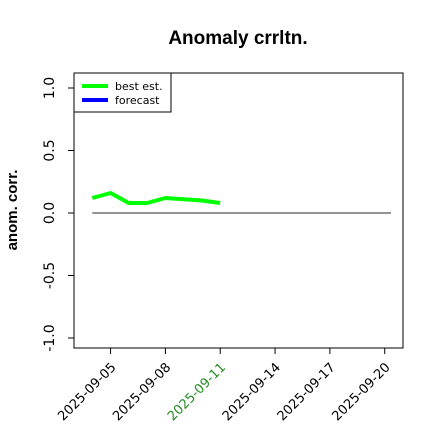  I want to click on y-tick-label: -1.0, so click(50, 337).